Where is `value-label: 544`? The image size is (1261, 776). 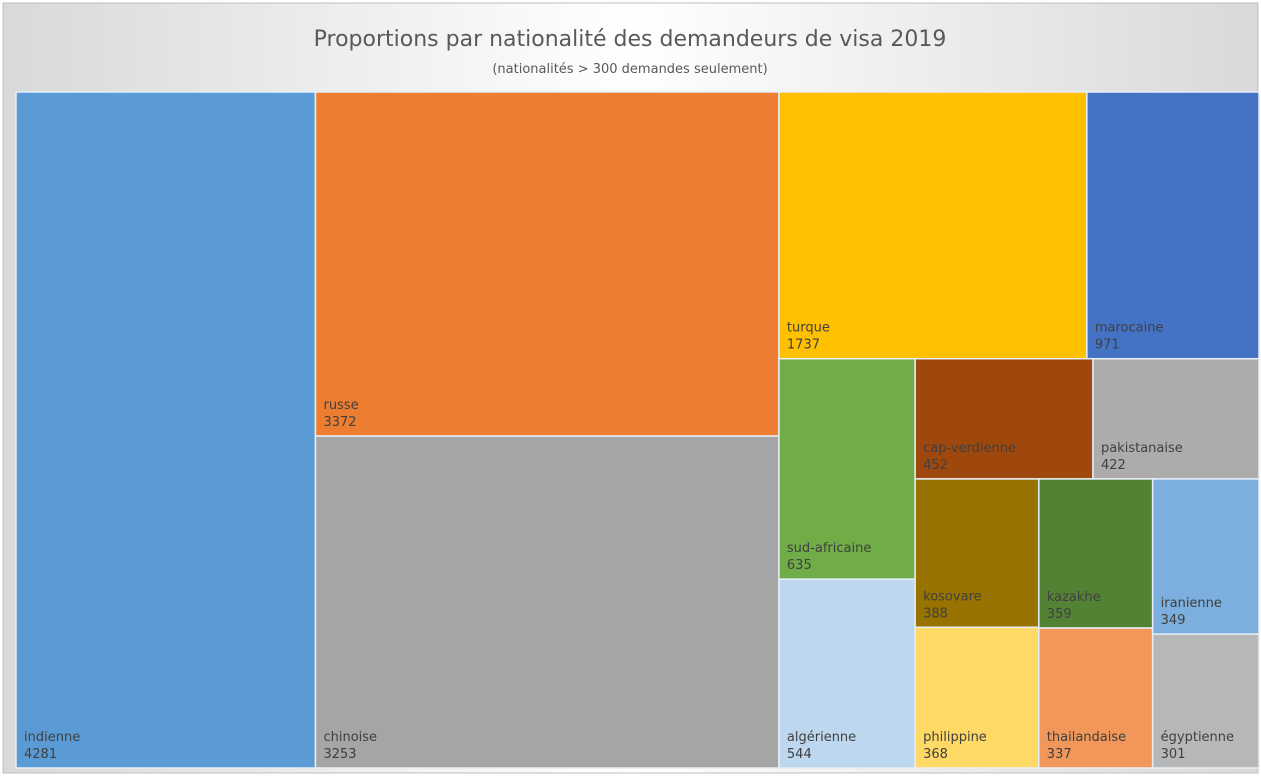 value-label: 544 is located at coordinates (799, 754).